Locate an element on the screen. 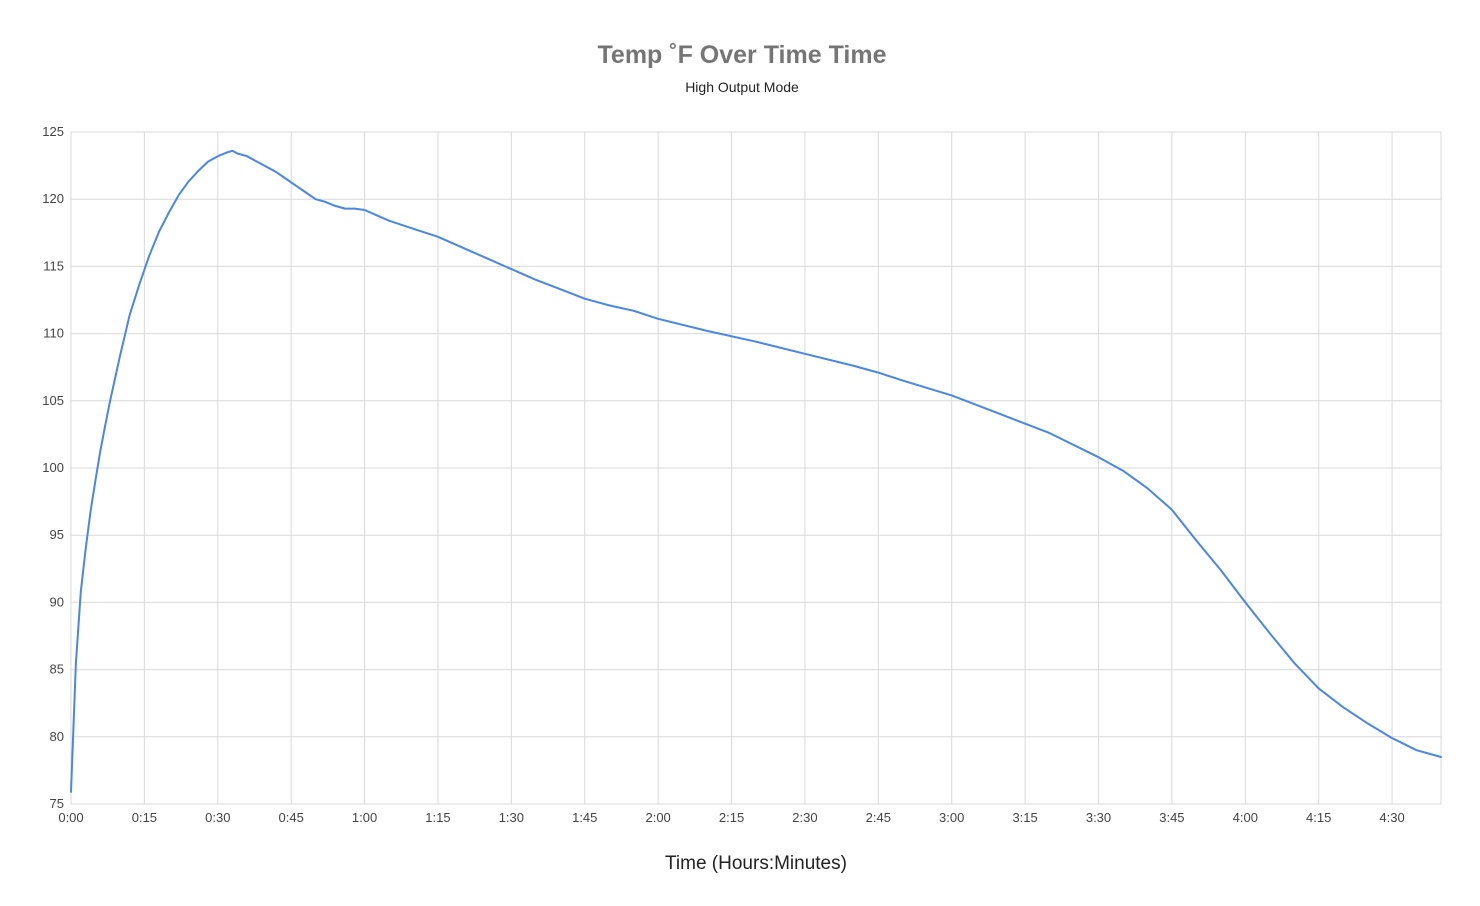 This screenshot has width=1480, height=906. y-tick-label: 90 is located at coordinates (57, 601).